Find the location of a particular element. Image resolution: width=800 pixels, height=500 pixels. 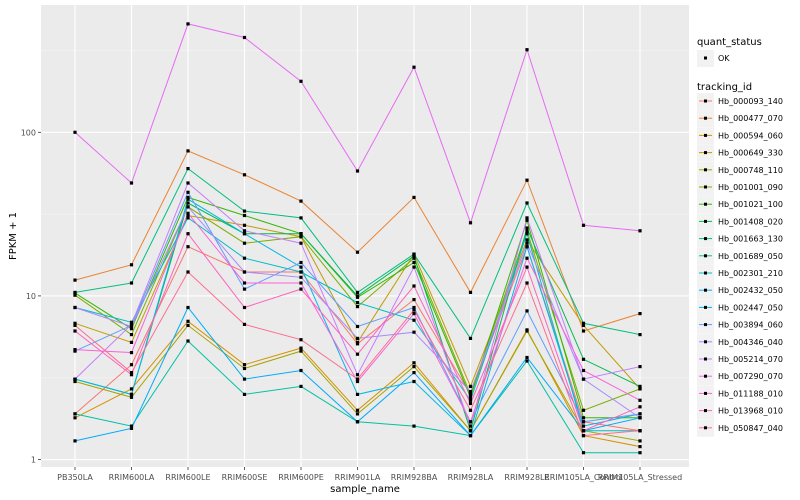

x-tick-label: RRIM600LA is located at coordinates (132, 477).